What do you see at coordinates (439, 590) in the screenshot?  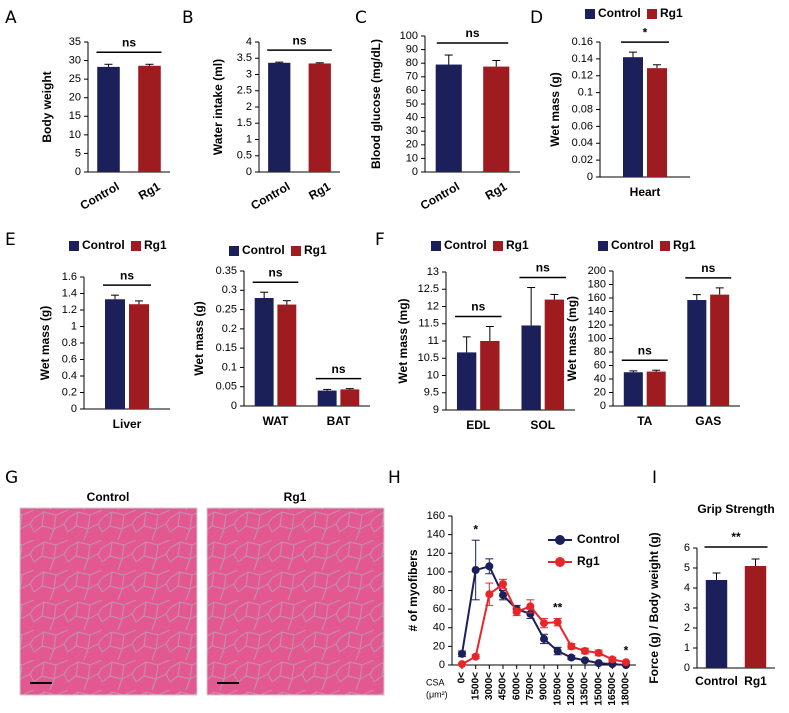 I see `y-tick-label: 80` at bounding box center [439, 590].